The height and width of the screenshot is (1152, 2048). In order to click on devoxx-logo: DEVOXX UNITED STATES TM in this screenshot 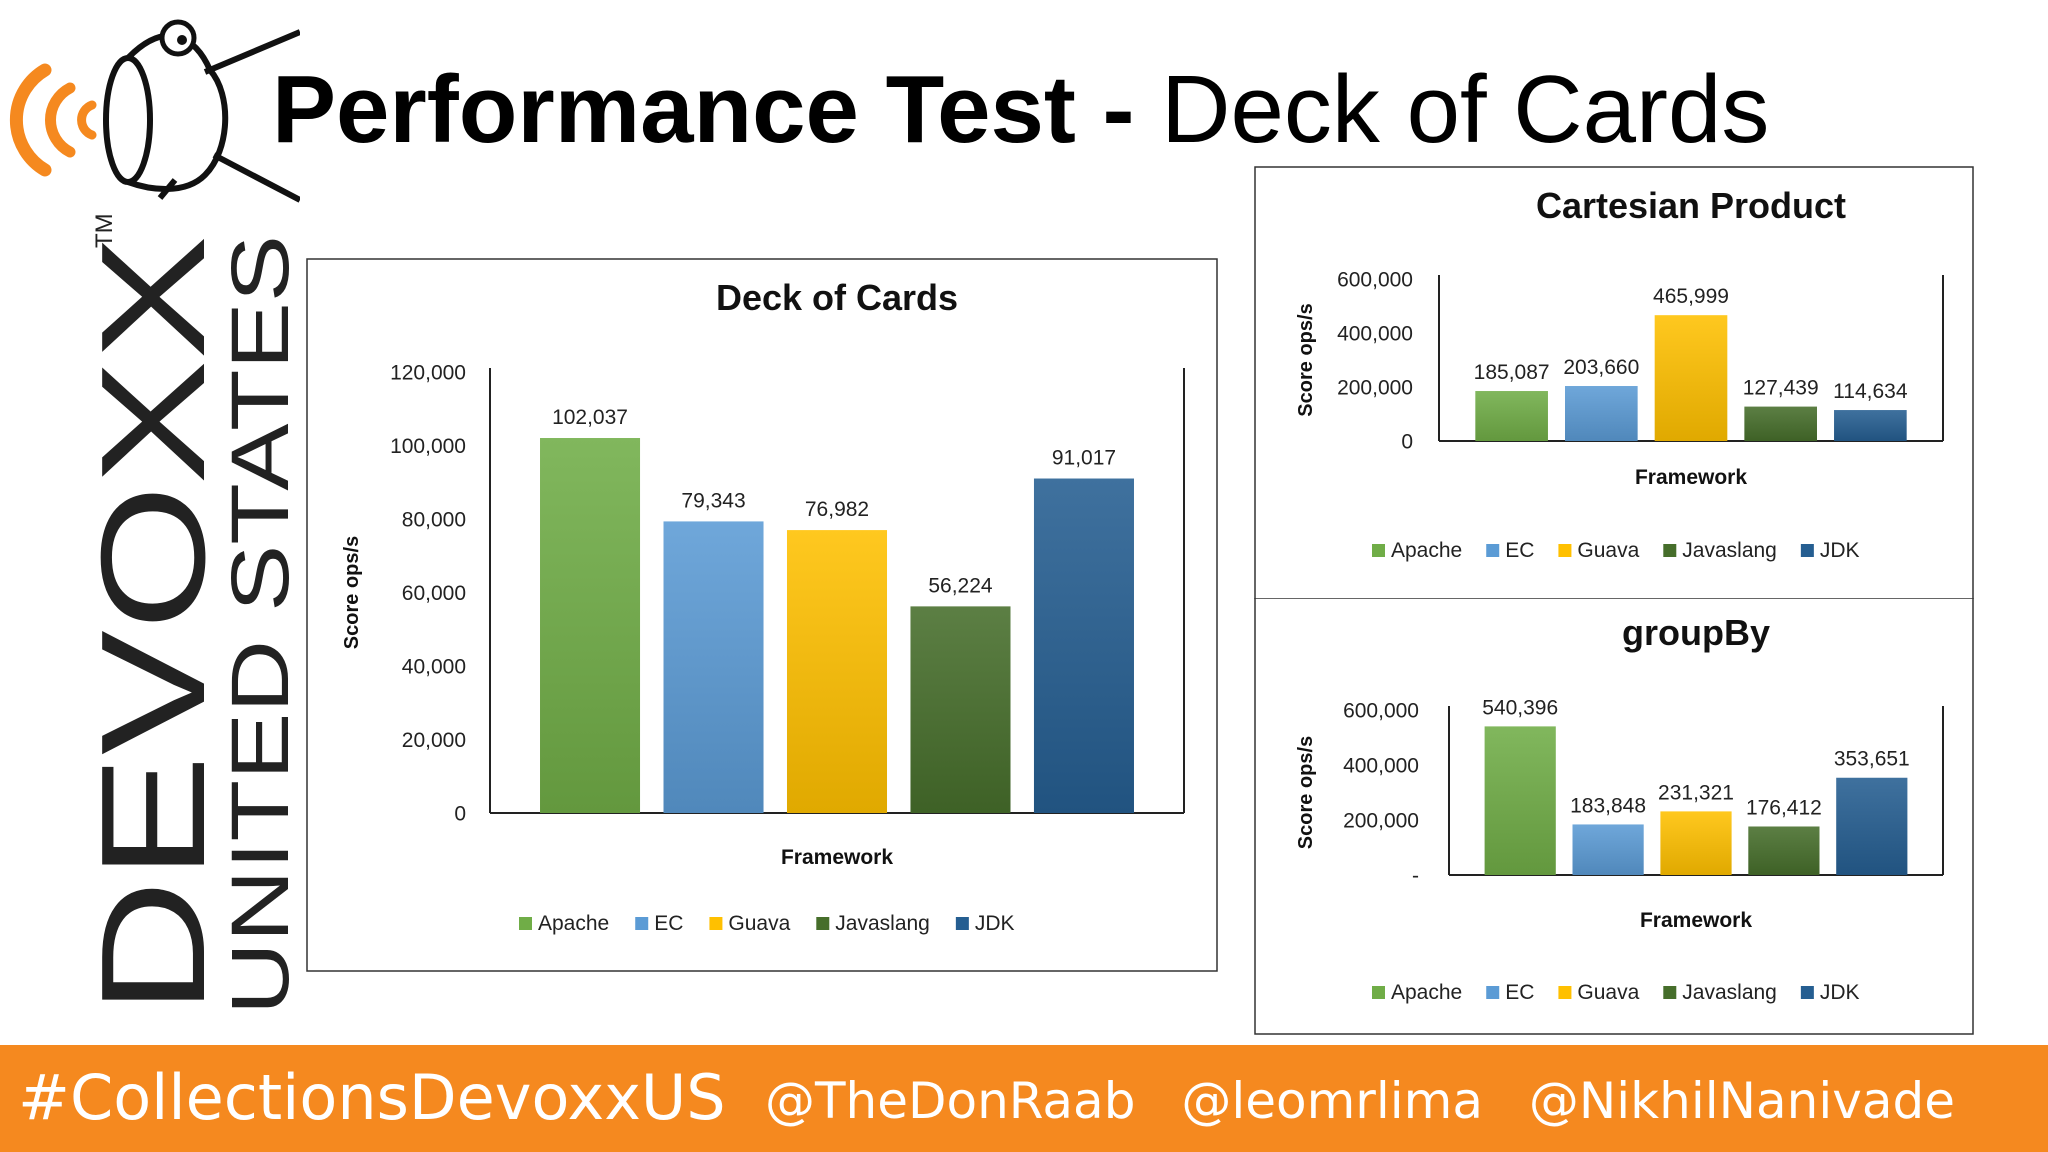, I will do `click(154, 517)`.